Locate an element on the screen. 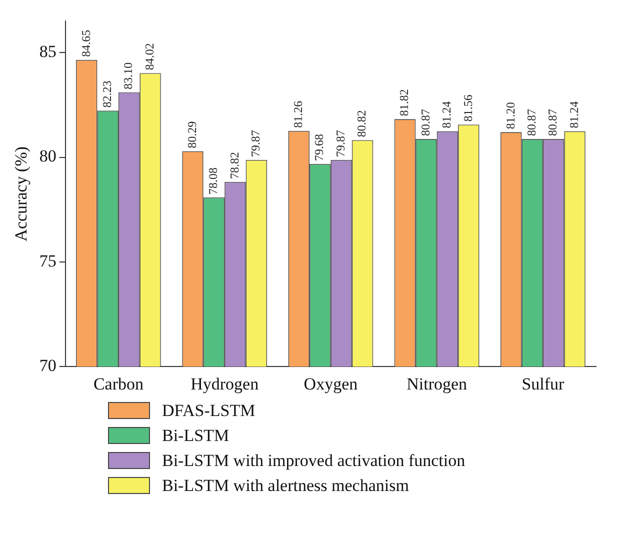  text: 83.10 is located at coordinates (128, 76).